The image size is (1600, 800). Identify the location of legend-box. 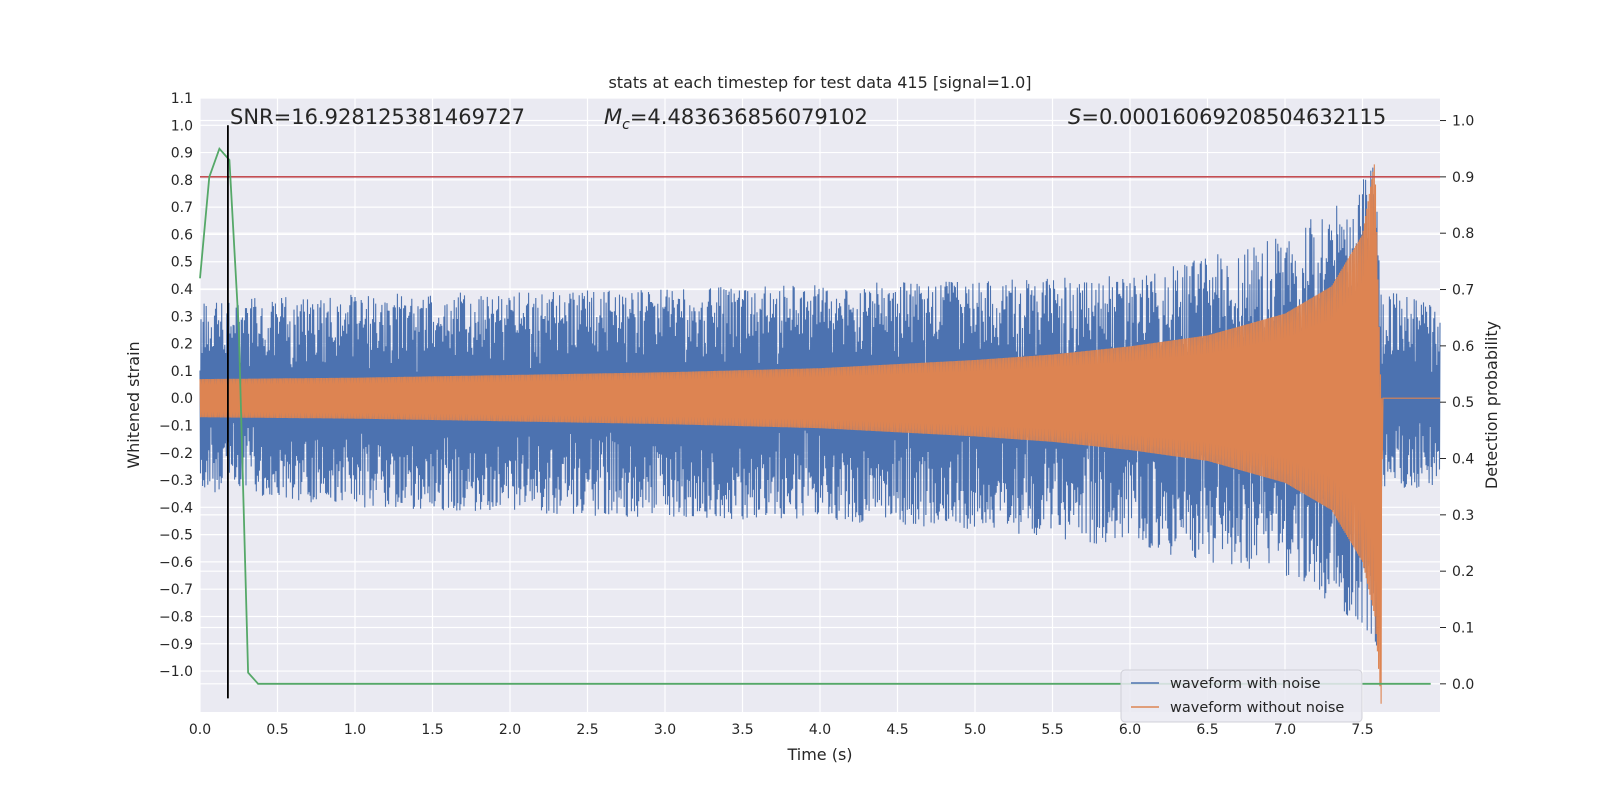
(1241, 696).